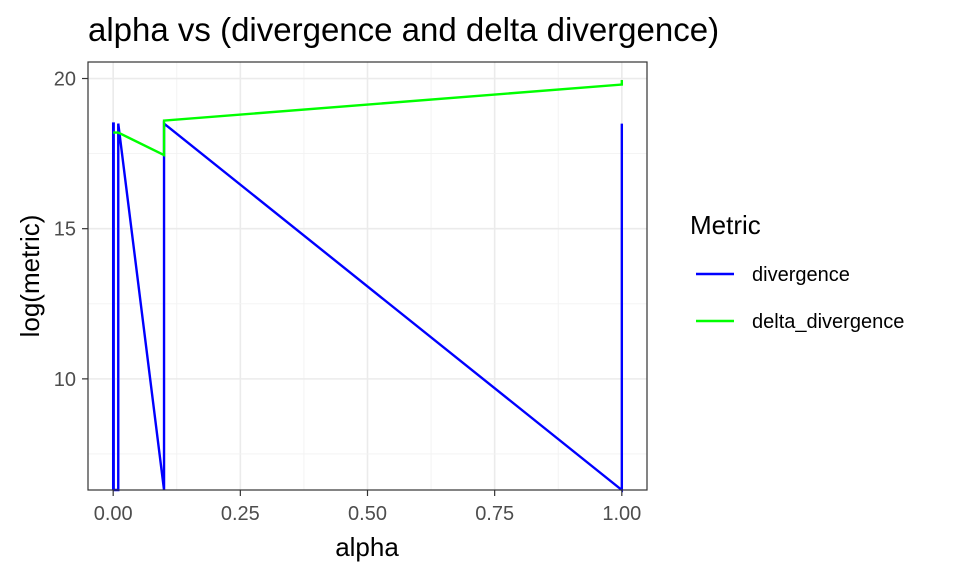  What do you see at coordinates (367, 514) in the screenshot?
I see `x-tick-label: 0.50` at bounding box center [367, 514].